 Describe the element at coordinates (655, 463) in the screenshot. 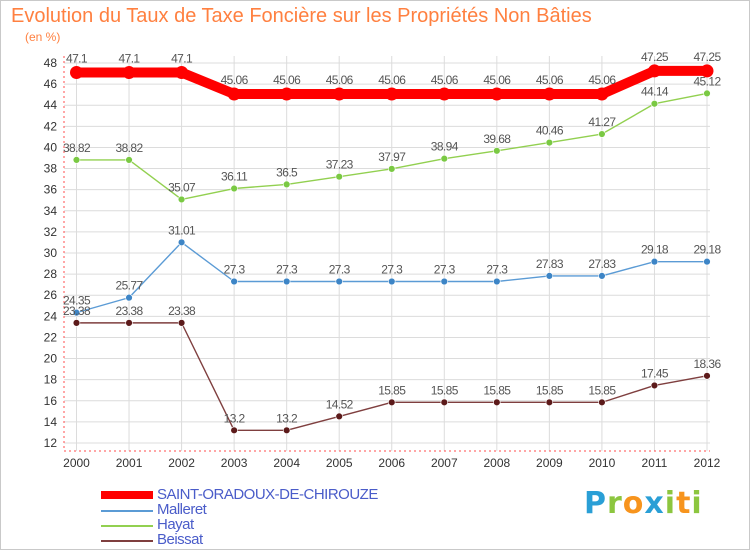

I see `x-tick-label: 2011` at that location.